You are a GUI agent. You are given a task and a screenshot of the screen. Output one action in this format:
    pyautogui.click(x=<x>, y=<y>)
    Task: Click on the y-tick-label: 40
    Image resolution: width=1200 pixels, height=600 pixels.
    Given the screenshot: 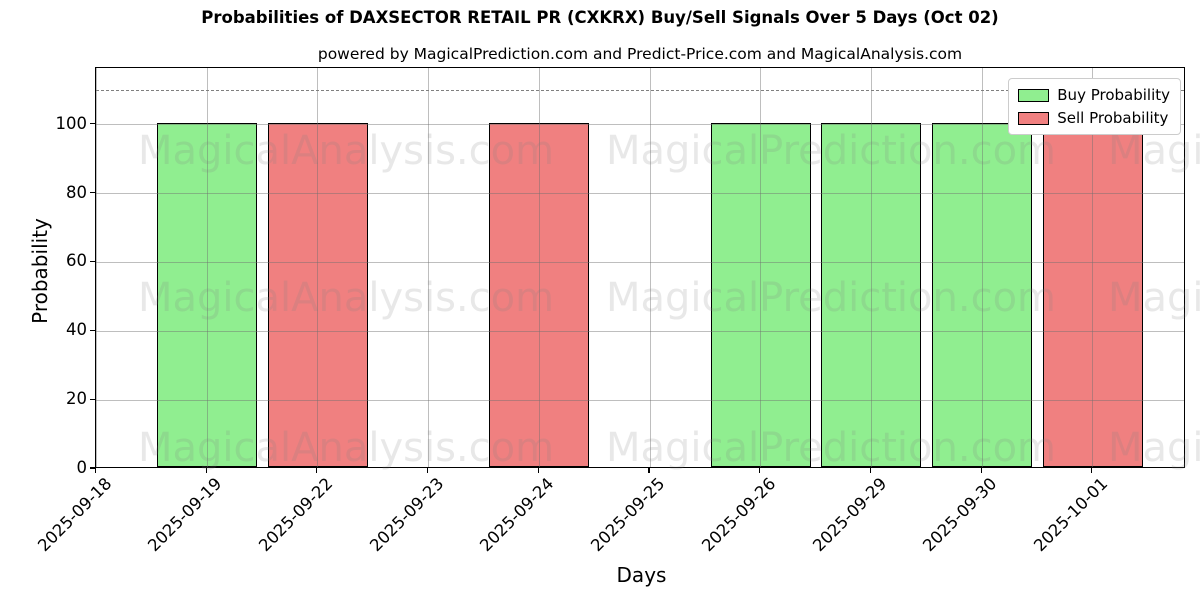 What is the action you would take?
    pyautogui.click(x=76, y=330)
    